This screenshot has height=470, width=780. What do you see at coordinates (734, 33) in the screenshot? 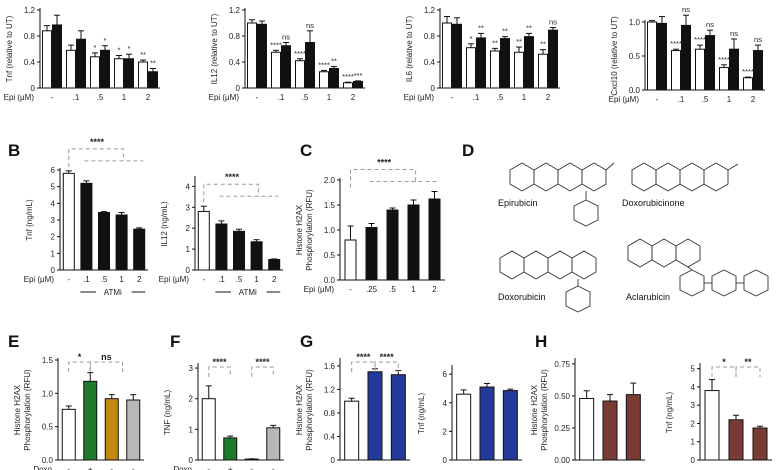
I see `a4-sig-label: ns` at bounding box center [734, 33].